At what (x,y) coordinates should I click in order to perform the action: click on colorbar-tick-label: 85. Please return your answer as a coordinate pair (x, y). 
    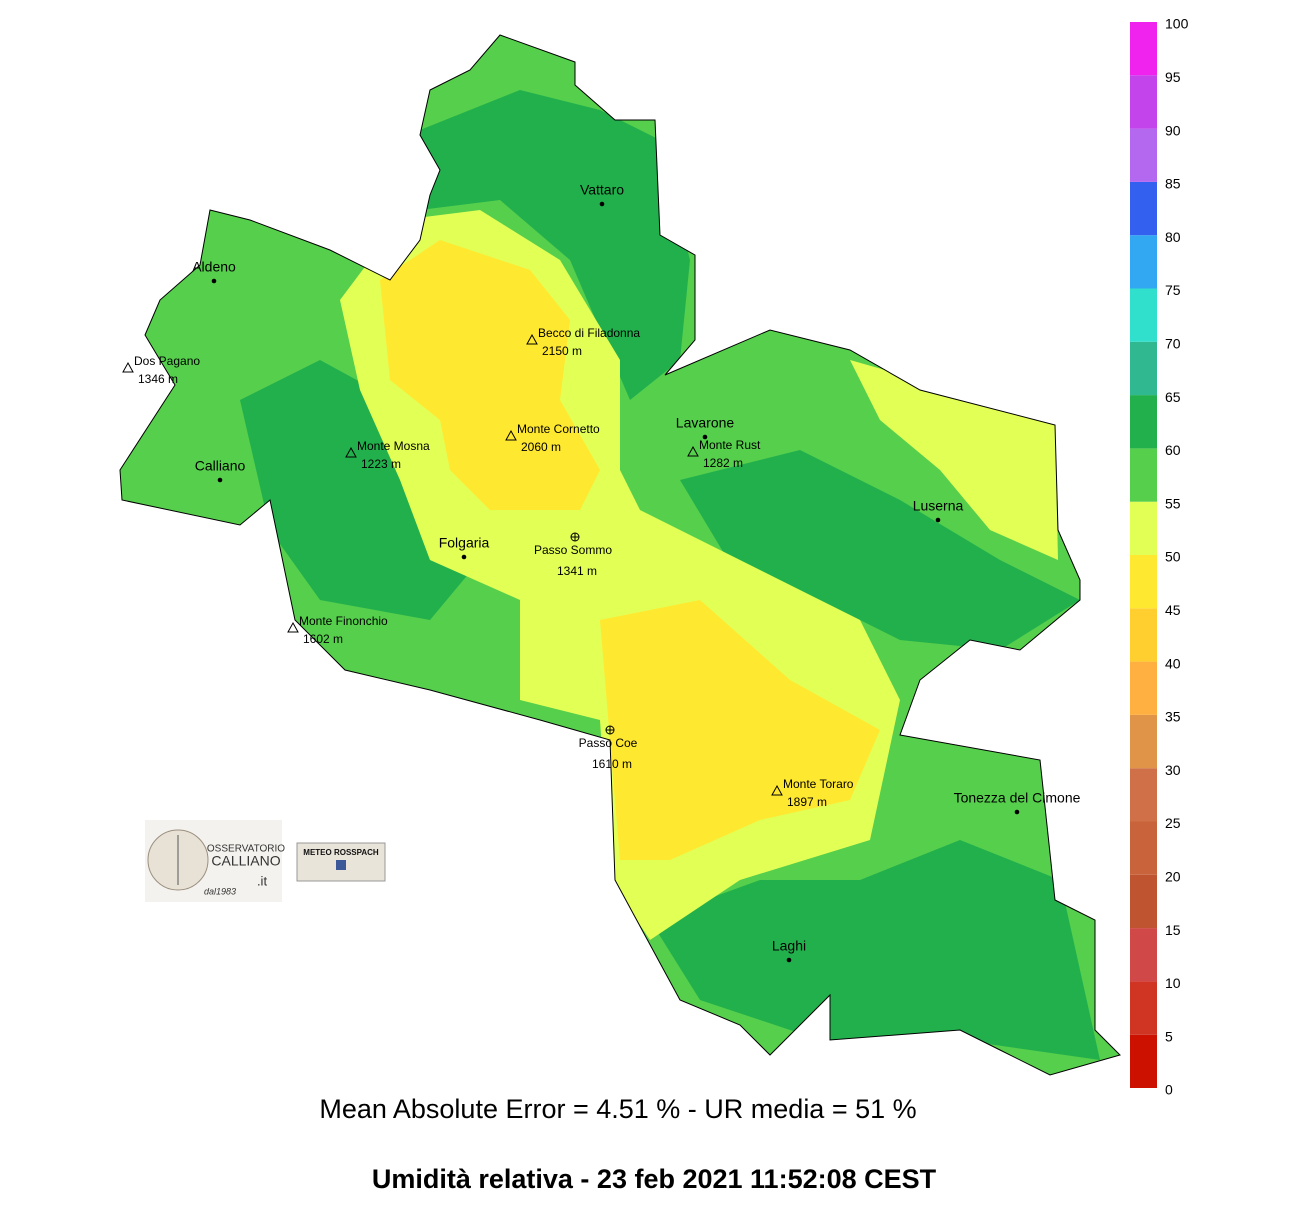
    Looking at the image, I should click on (1173, 184).